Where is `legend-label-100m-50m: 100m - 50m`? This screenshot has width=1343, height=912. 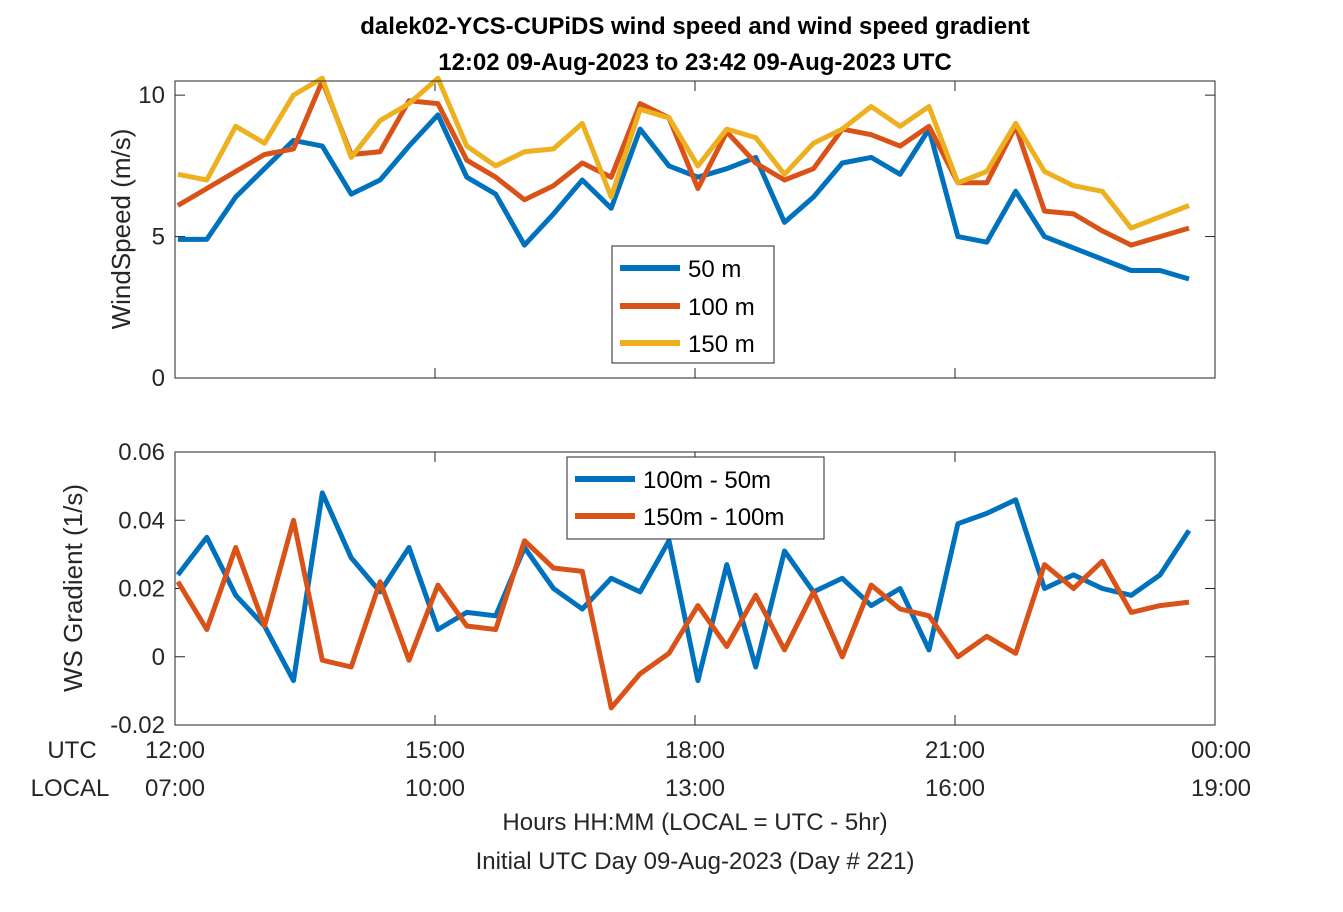
legend-label-100m-50m: 100m - 50m is located at coordinates (707, 480).